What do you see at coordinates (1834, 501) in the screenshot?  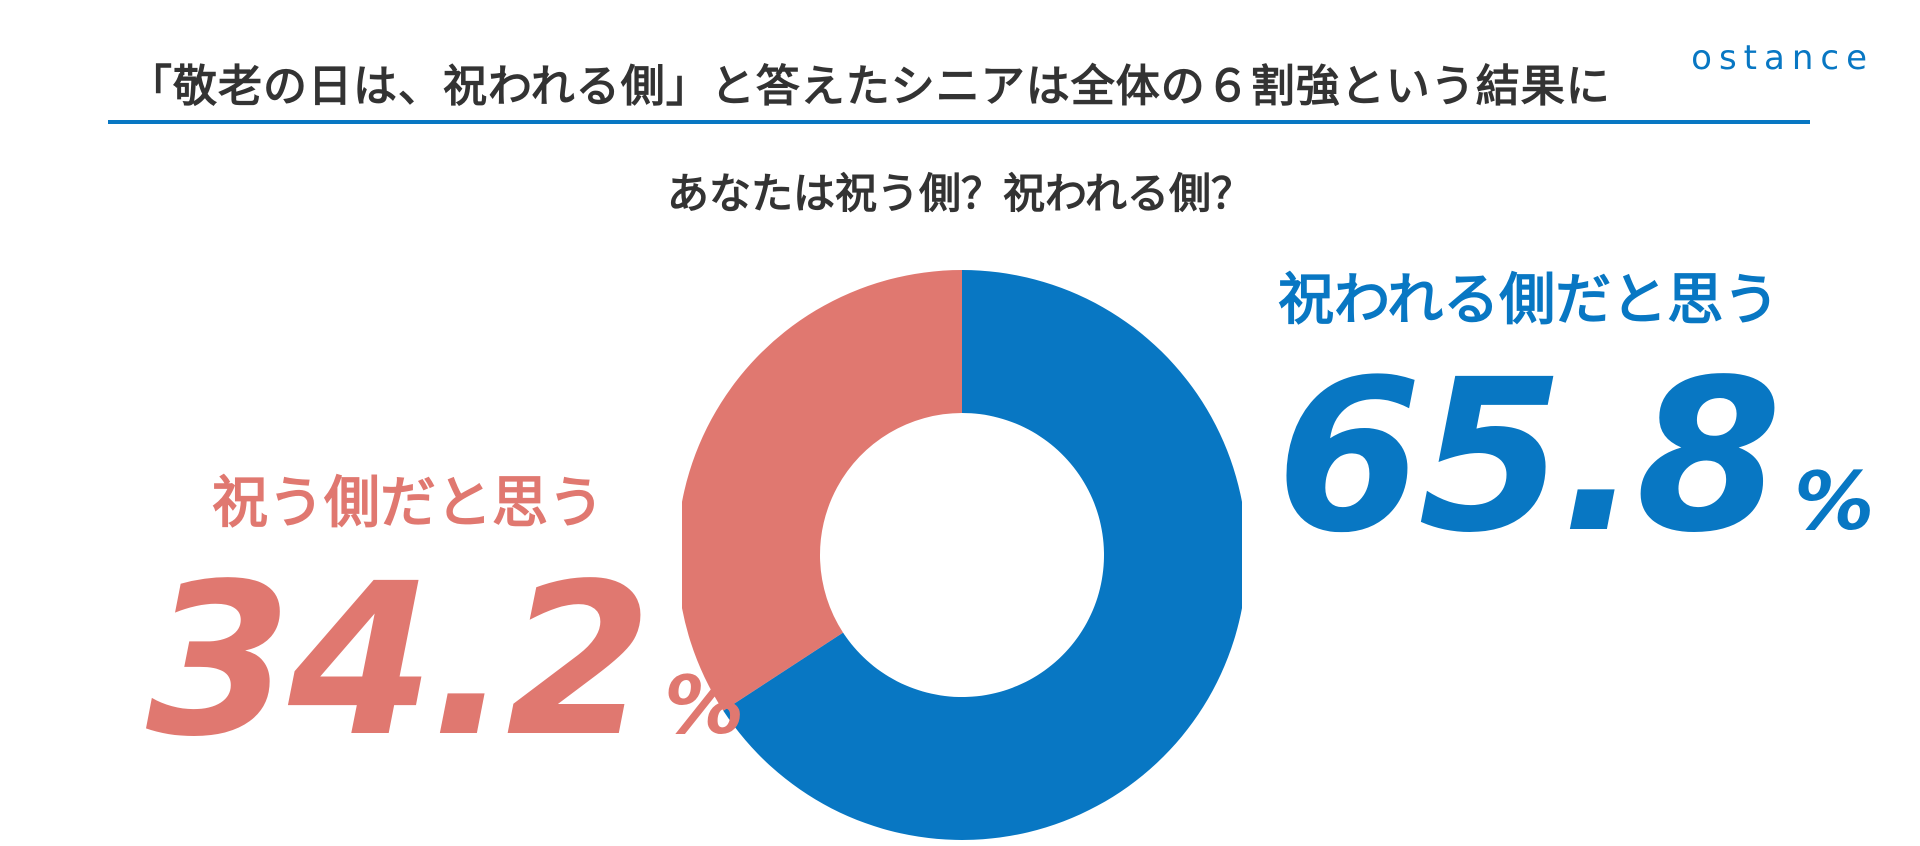 I see `series-value-celebrated-unit: %` at bounding box center [1834, 501].